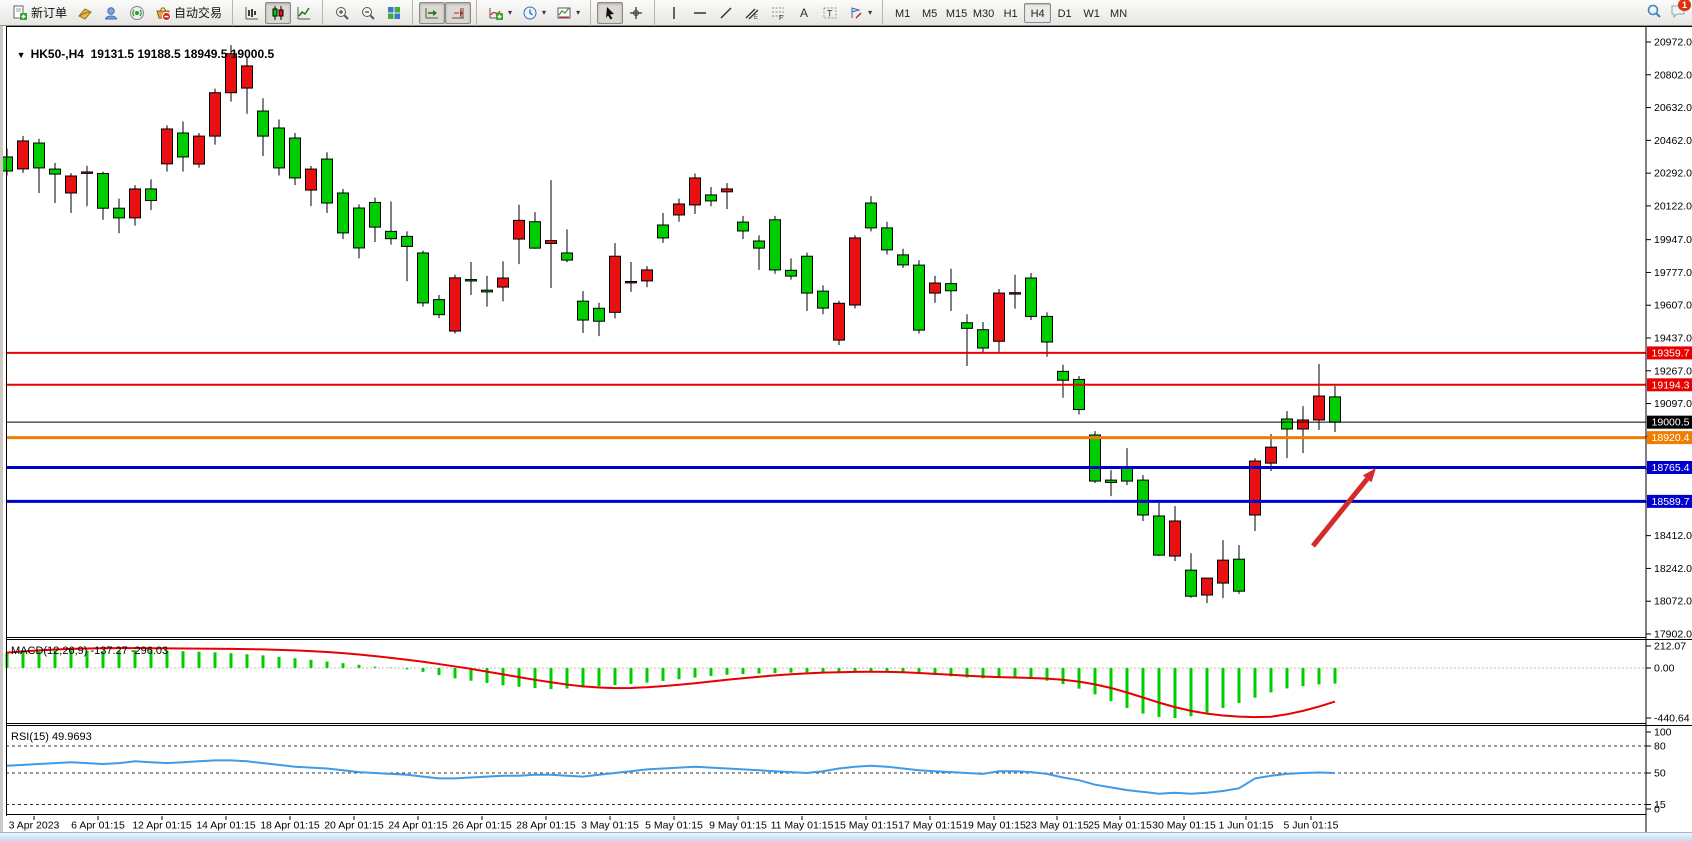 This screenshot has height=841, width=1692. I want to click on macd-chart-svg: 212.07 0.00 -440.64, so click(847, 682).